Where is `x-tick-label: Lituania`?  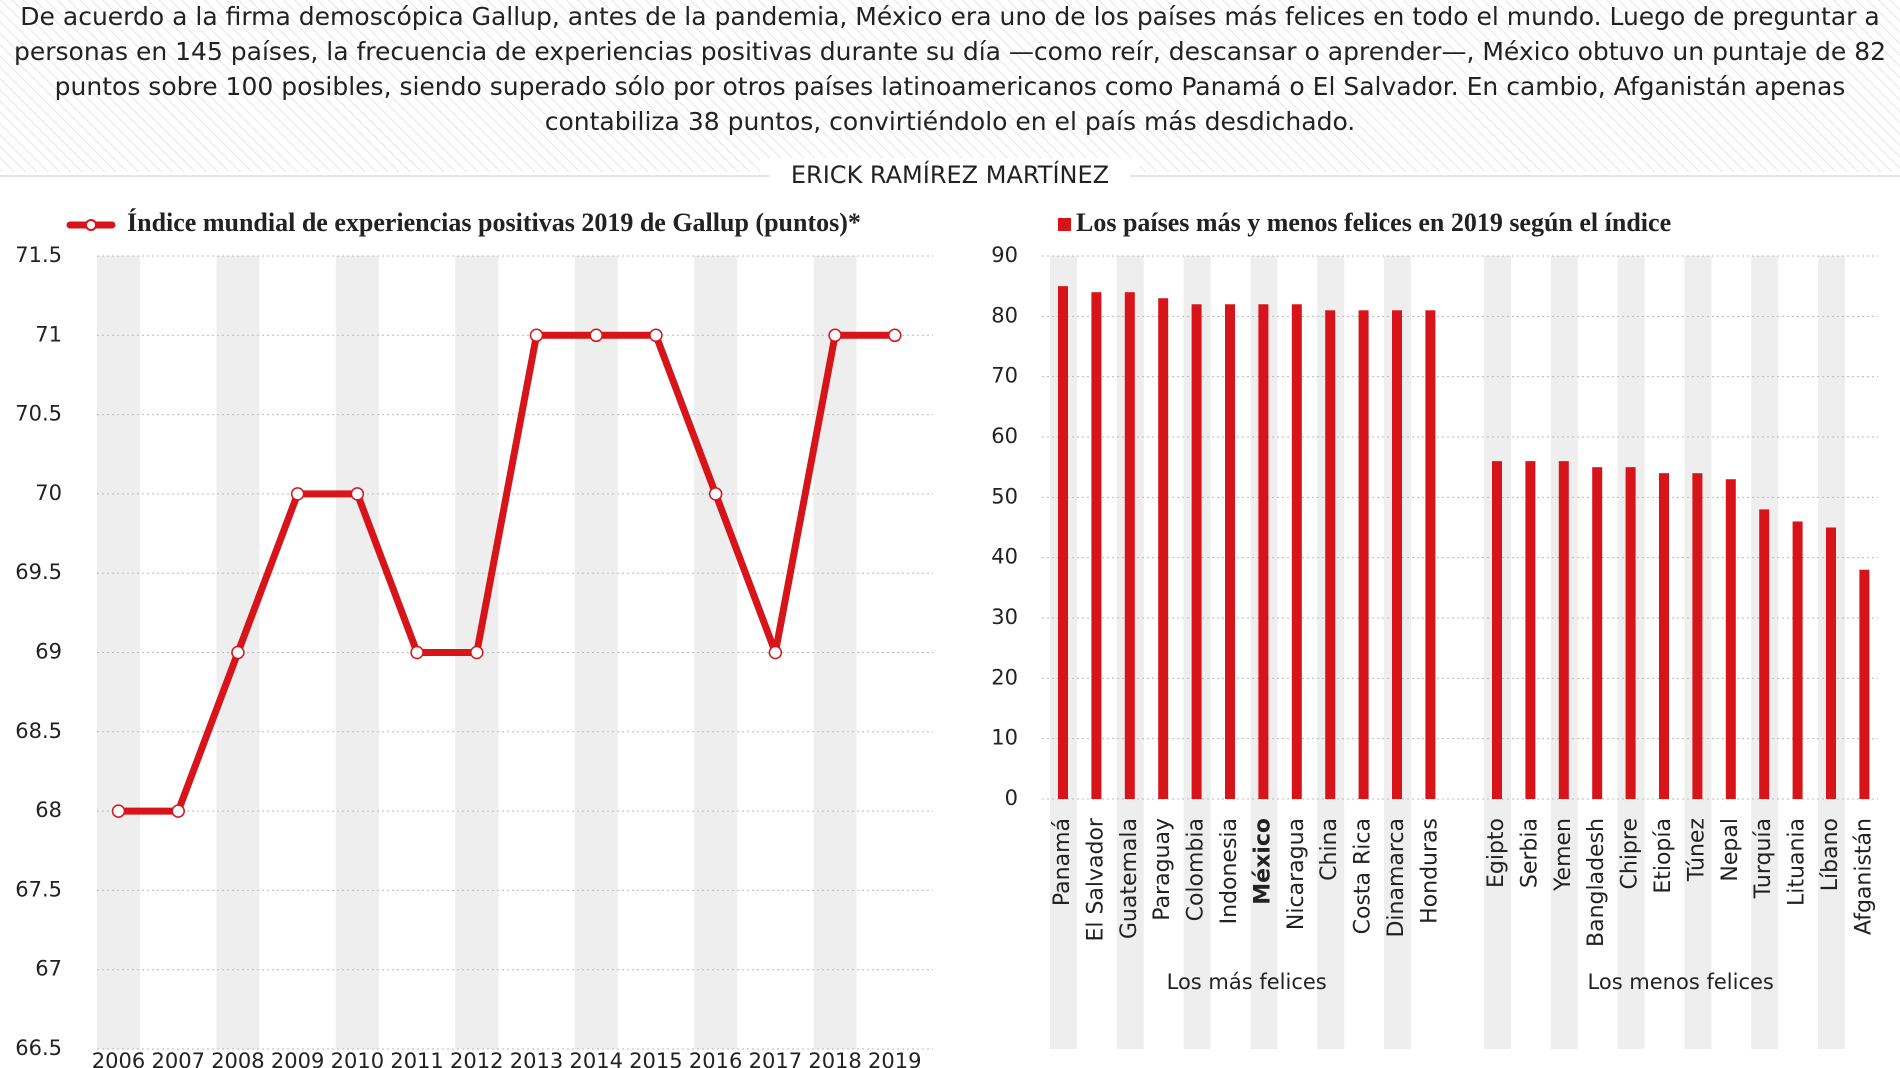
x-tick-label: Lituania is located at coordinates (1797, 862).